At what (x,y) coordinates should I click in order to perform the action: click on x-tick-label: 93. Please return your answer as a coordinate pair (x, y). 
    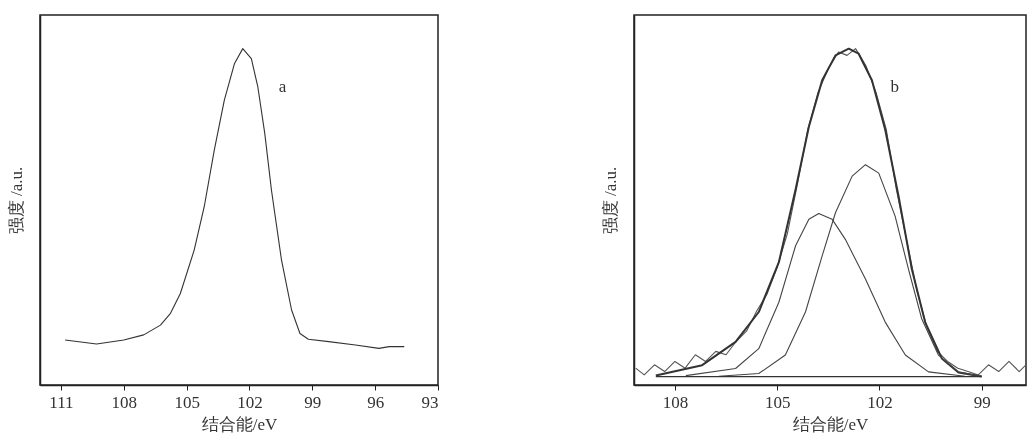
    Looking at the image, I should click on (430, 402).